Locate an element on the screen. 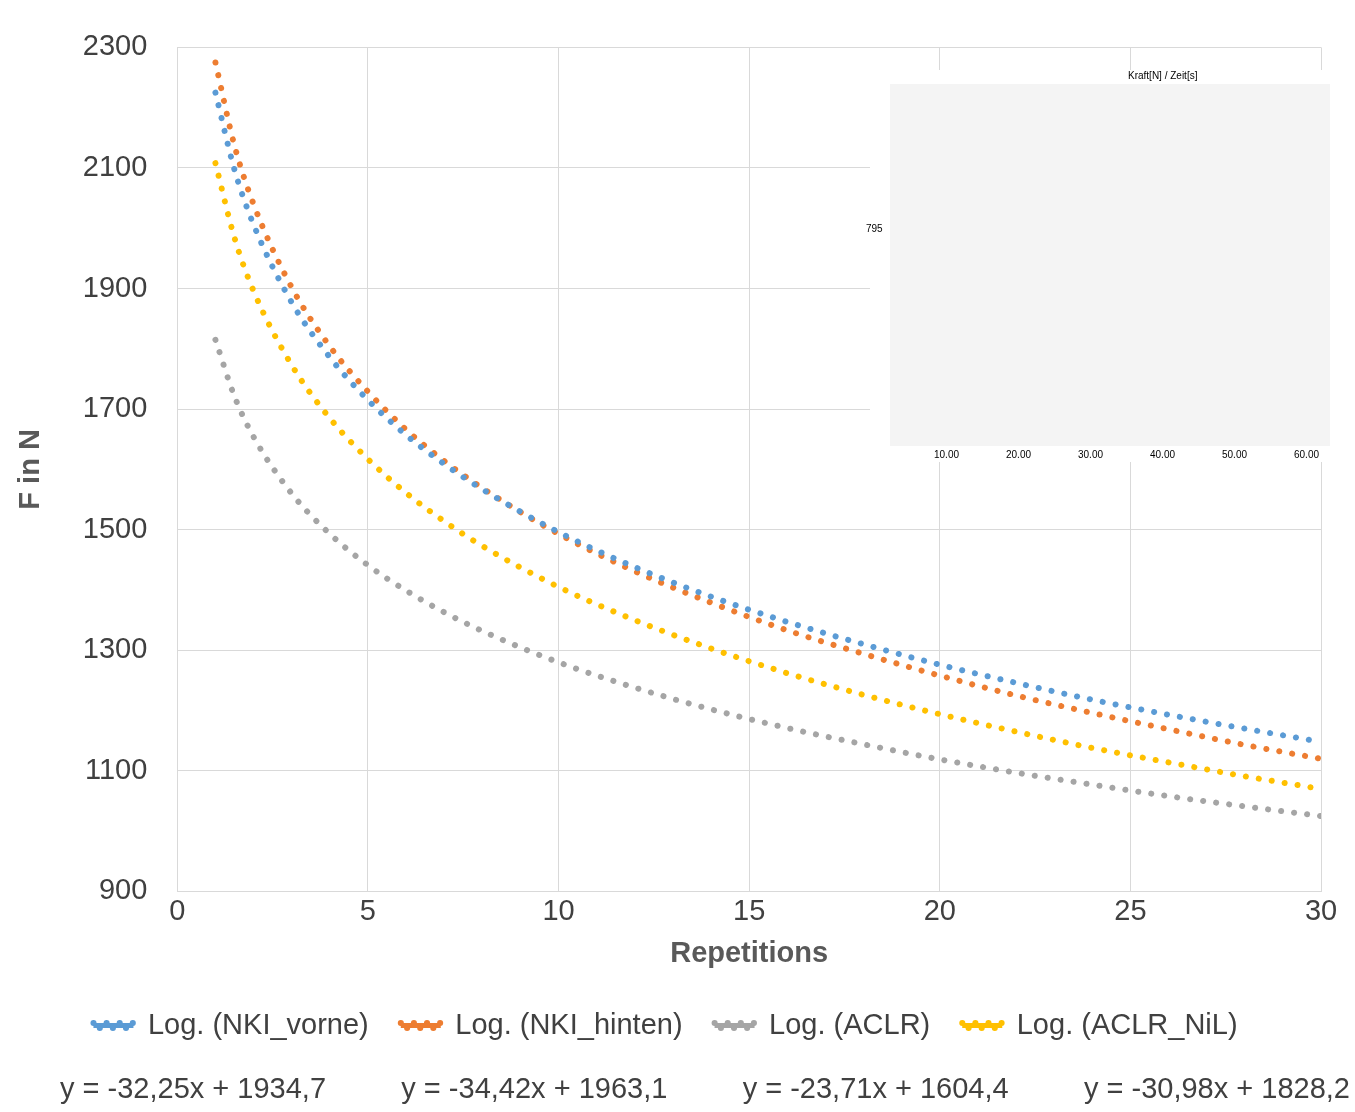 This screenshot has height=1112, width=1355. y-tick-label: 2300 is located at coordinates (115, 45).